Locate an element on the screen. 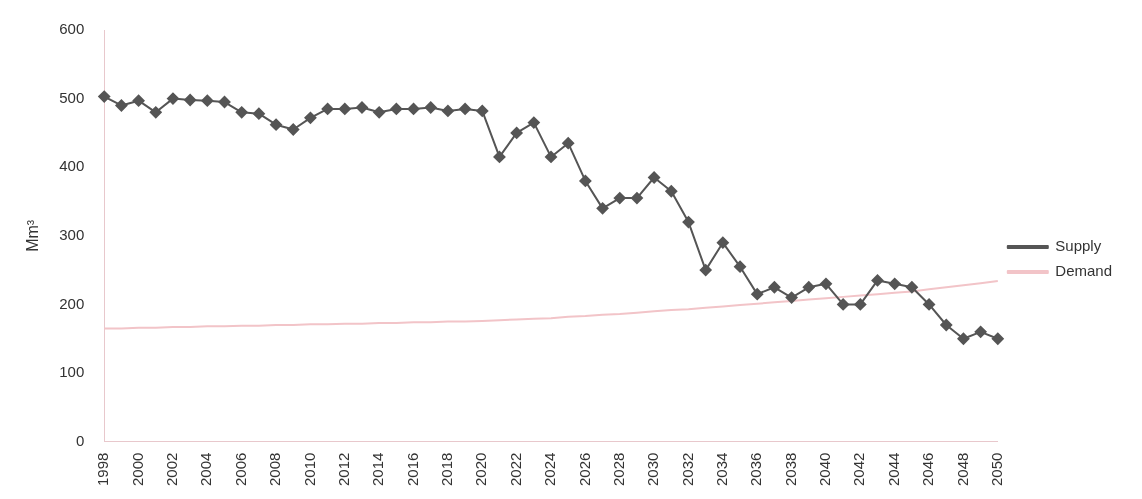 This screenshot has width=1142, height=499. x-tick-label: 2008 is located at coordinates (275, 469).